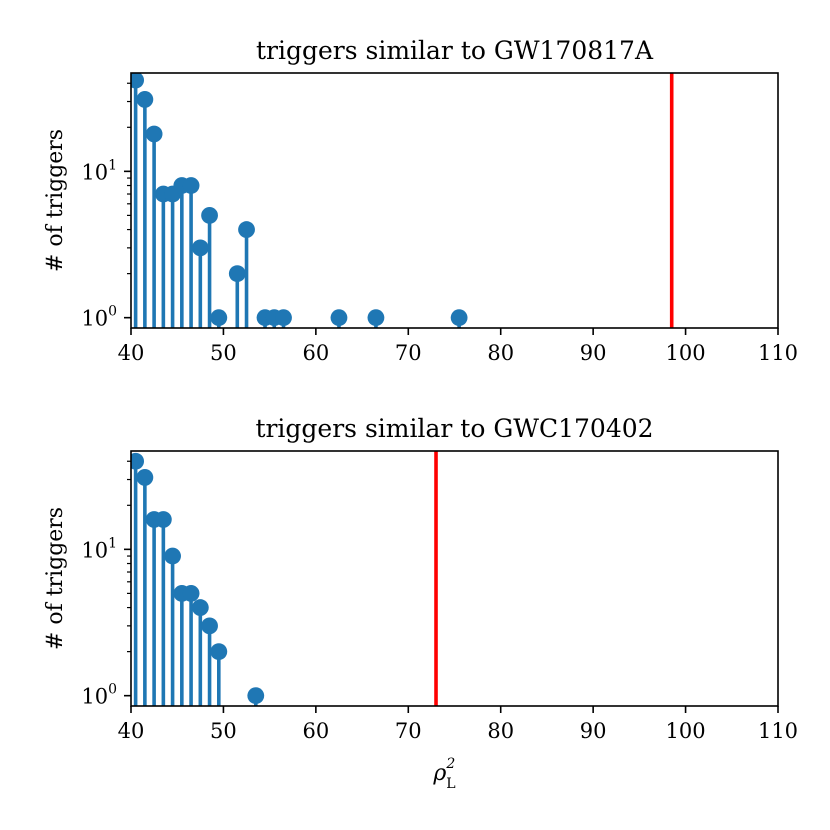 The width and height of the screenshot is (830, 830). What do you see at coordinates (454, 428) in the screenshot?
I see `chart-title: triggers similar to GWC170402` at bounding box center [454, 428].